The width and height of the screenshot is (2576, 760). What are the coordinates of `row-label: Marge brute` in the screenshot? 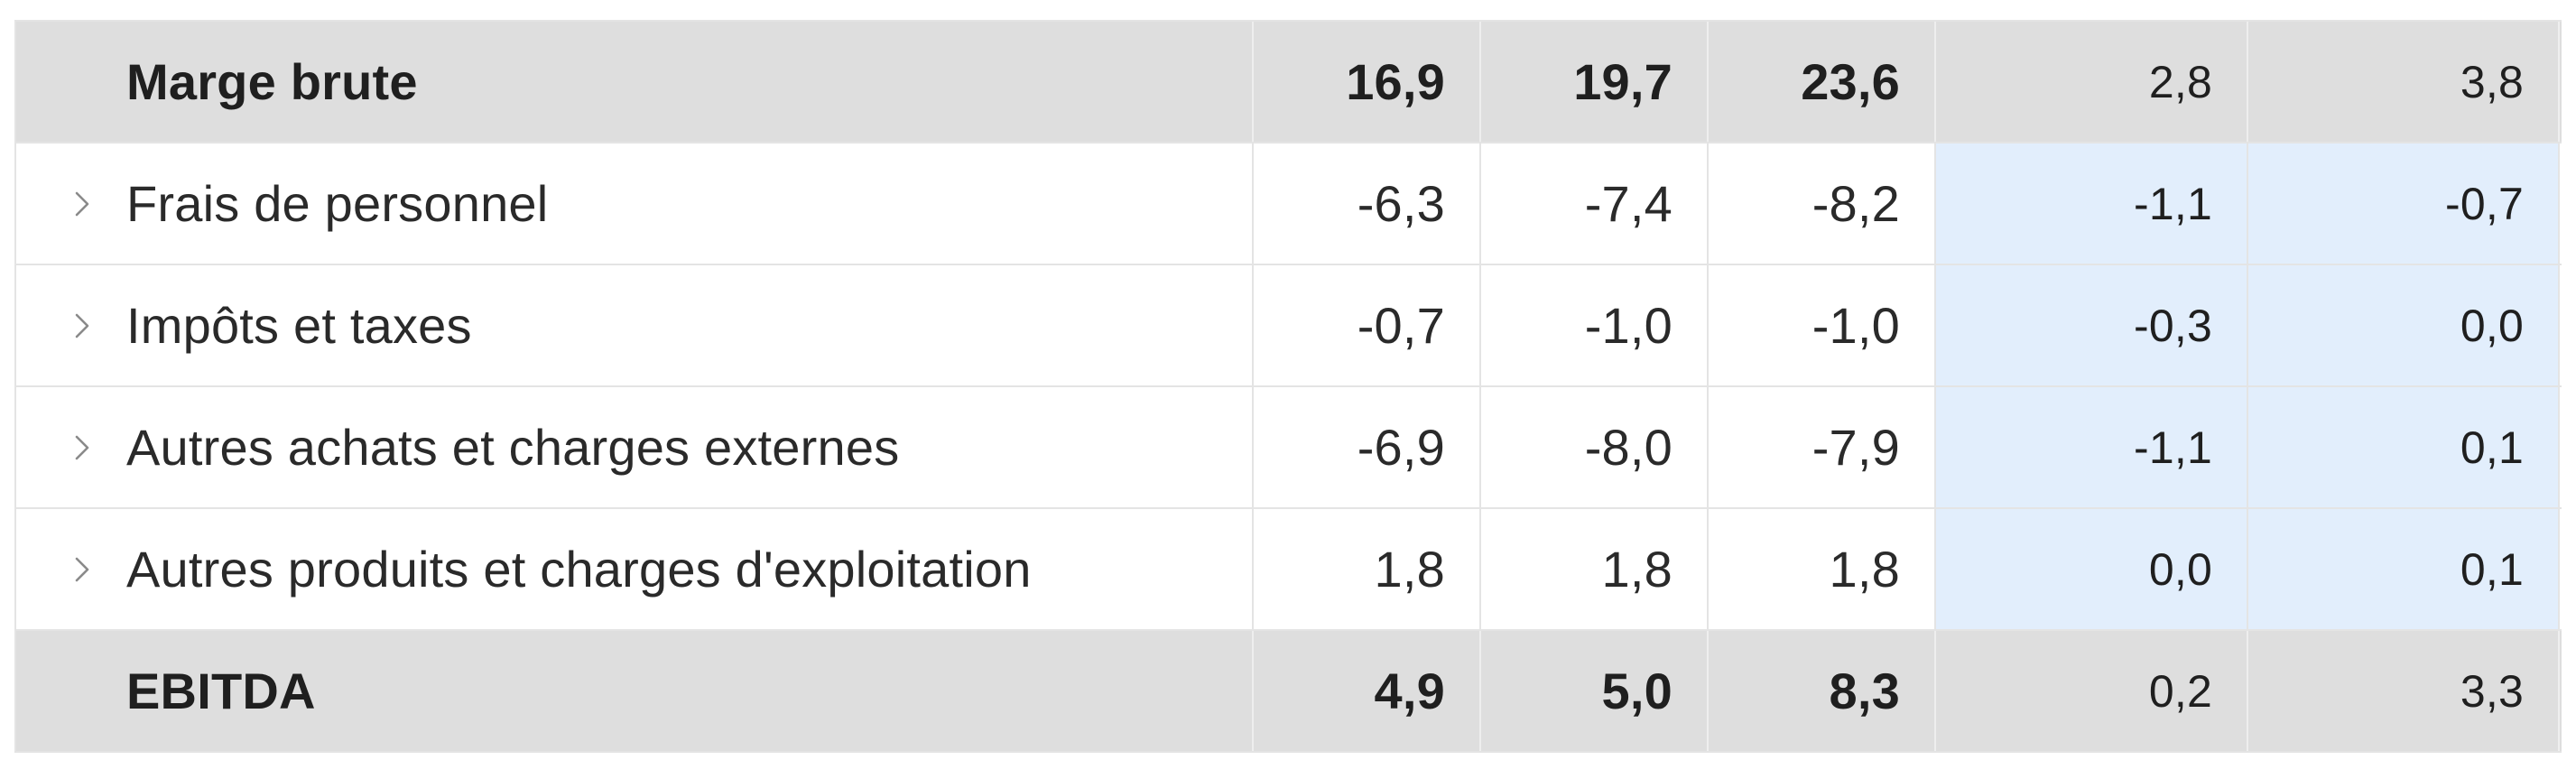 It's located at (272, 81).